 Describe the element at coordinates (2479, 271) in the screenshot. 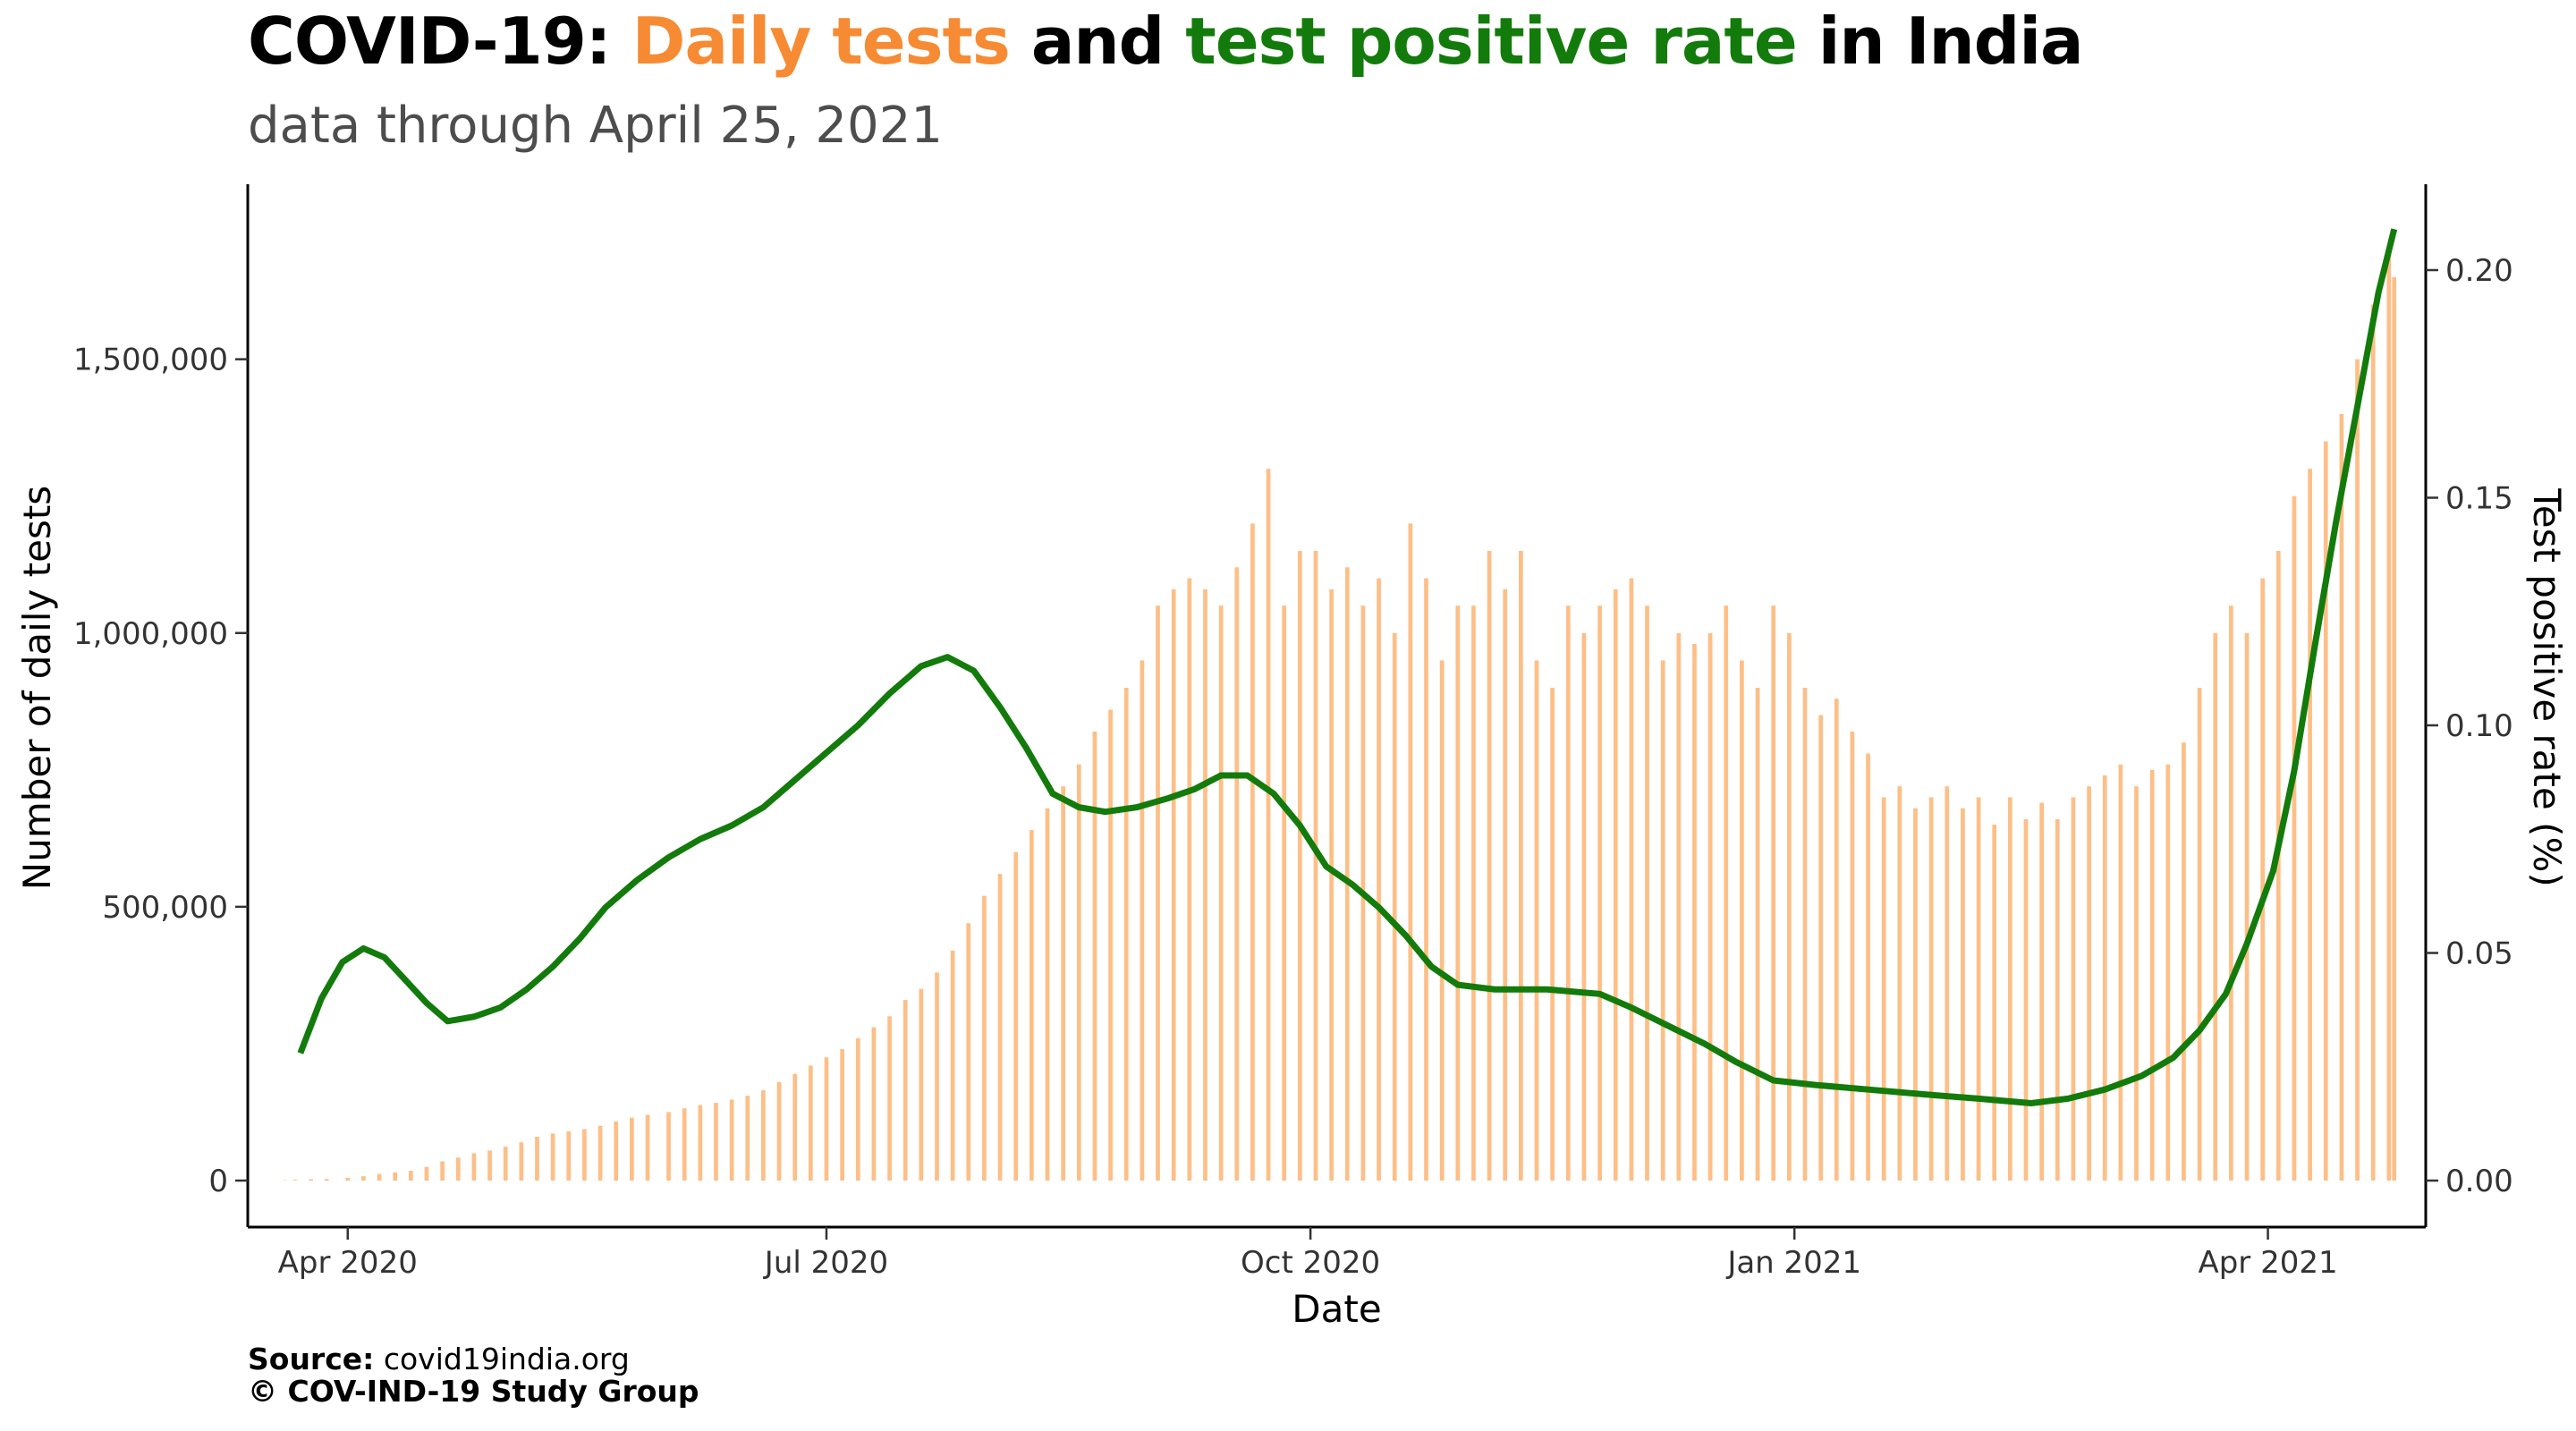

I see `y-right-tick-label: 0.20` at that location.